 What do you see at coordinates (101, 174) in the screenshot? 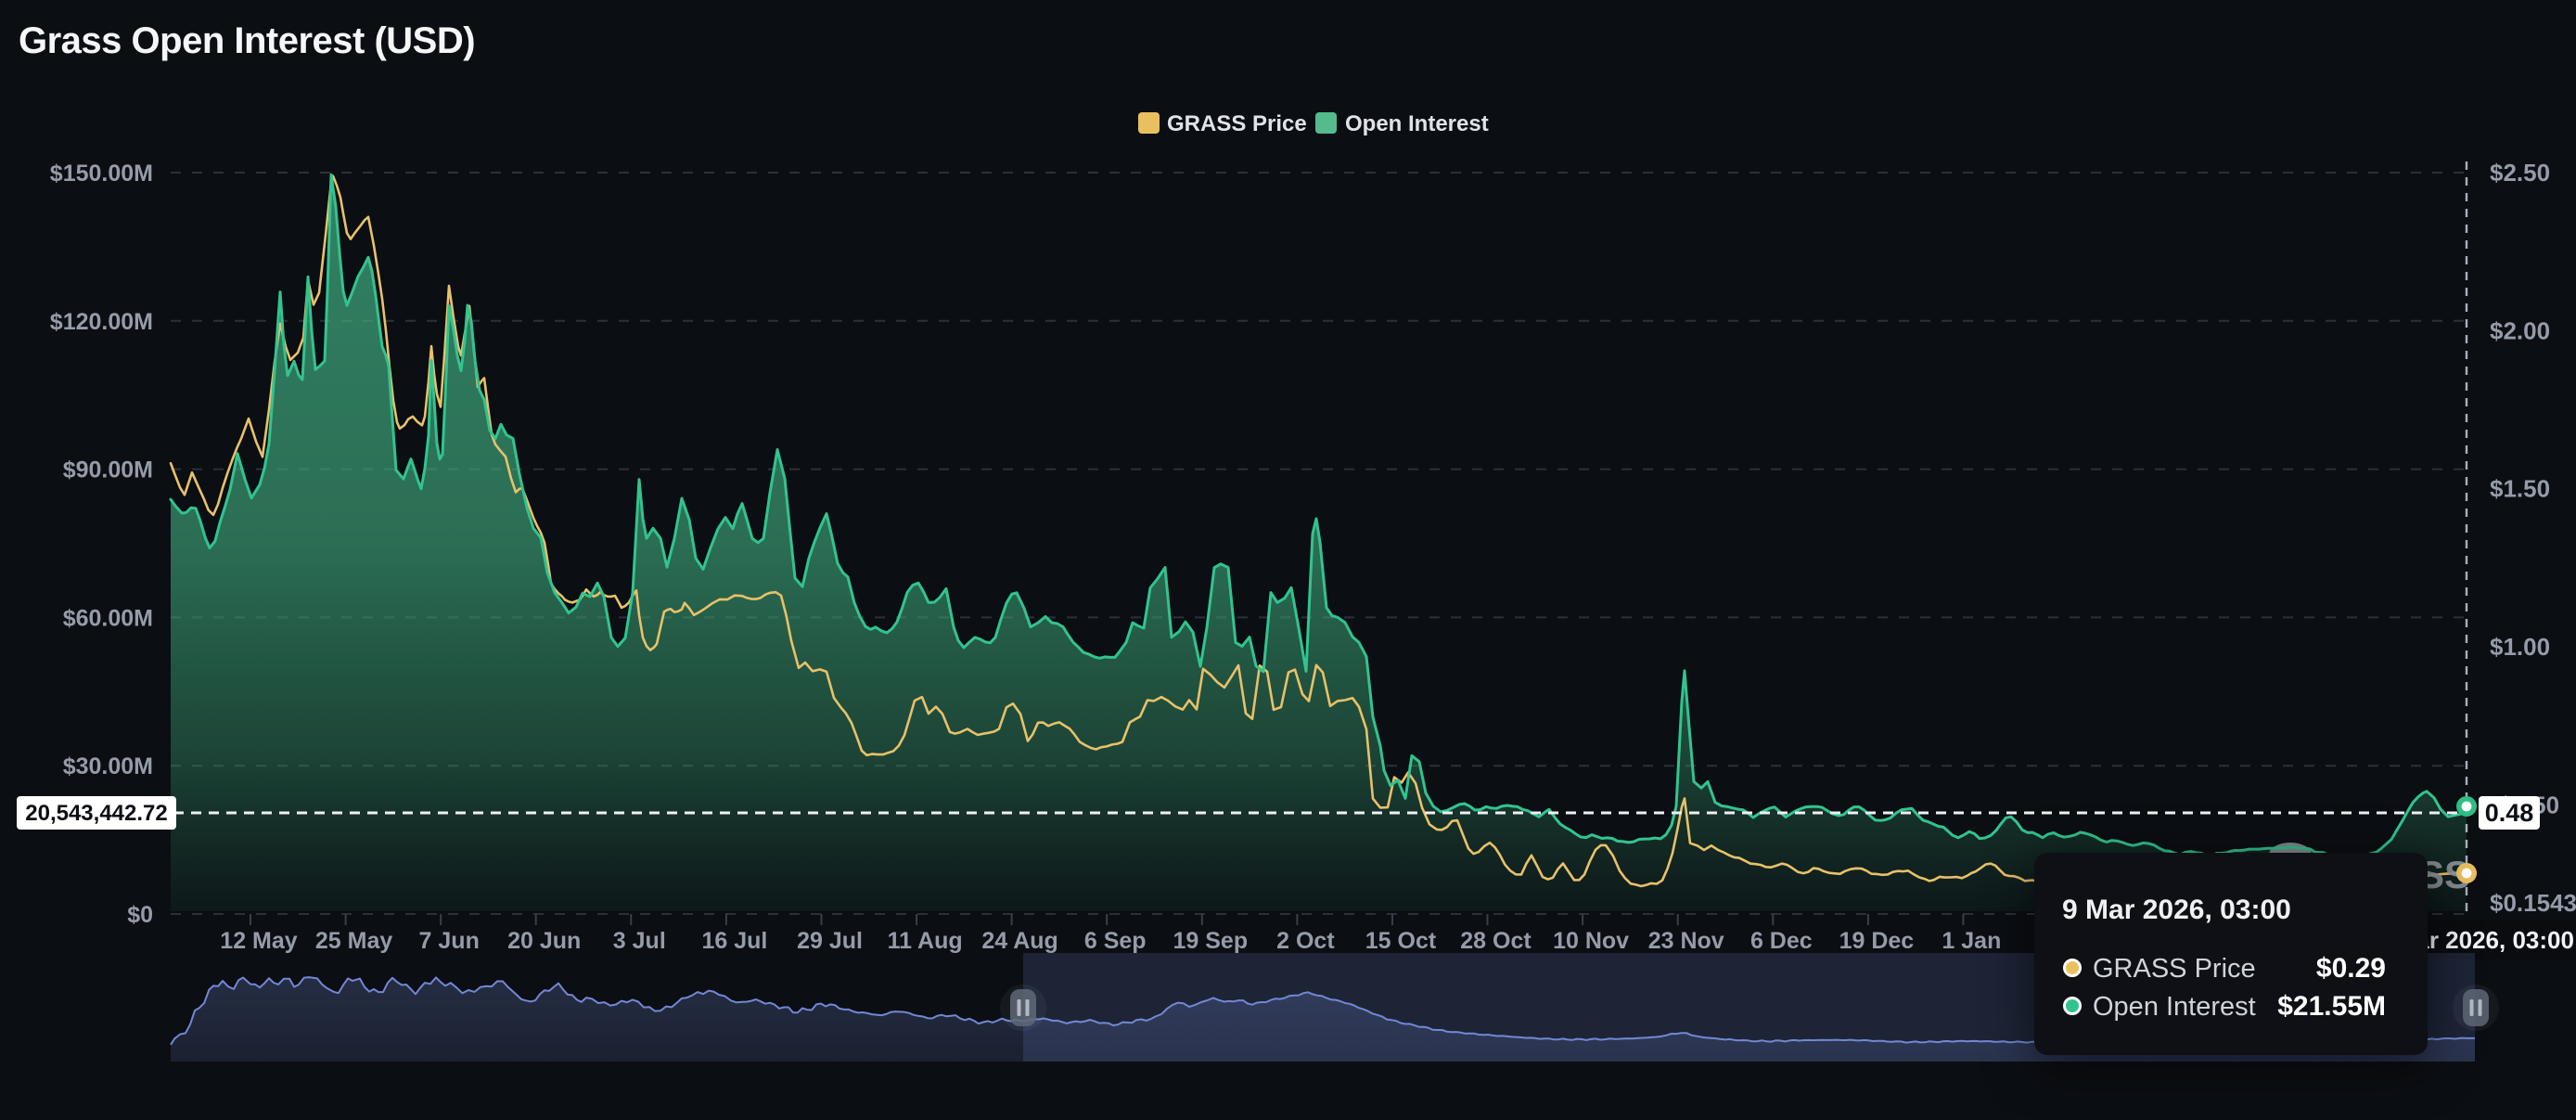
I see `svg-text: $150.00M` at bounding box center [101, 174].